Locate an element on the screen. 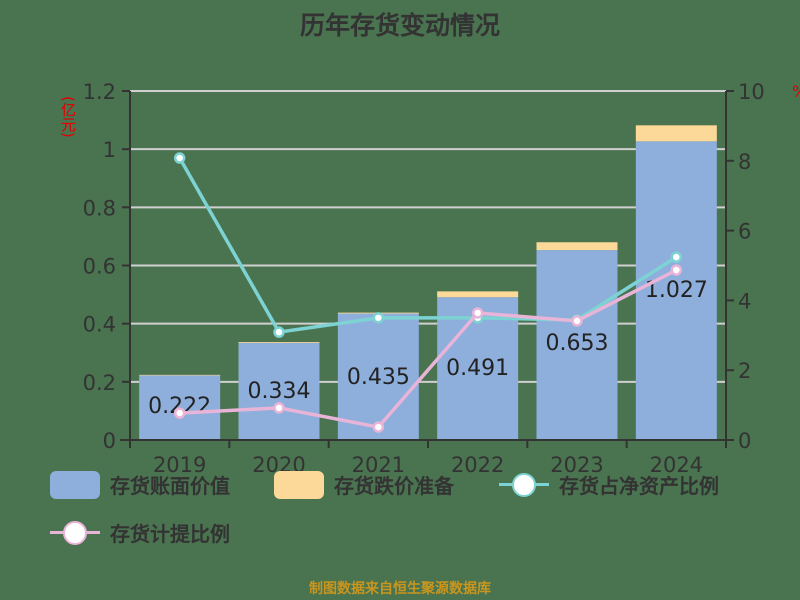  legend-label: 存货计提比例 is located at coordinates (170, 534).